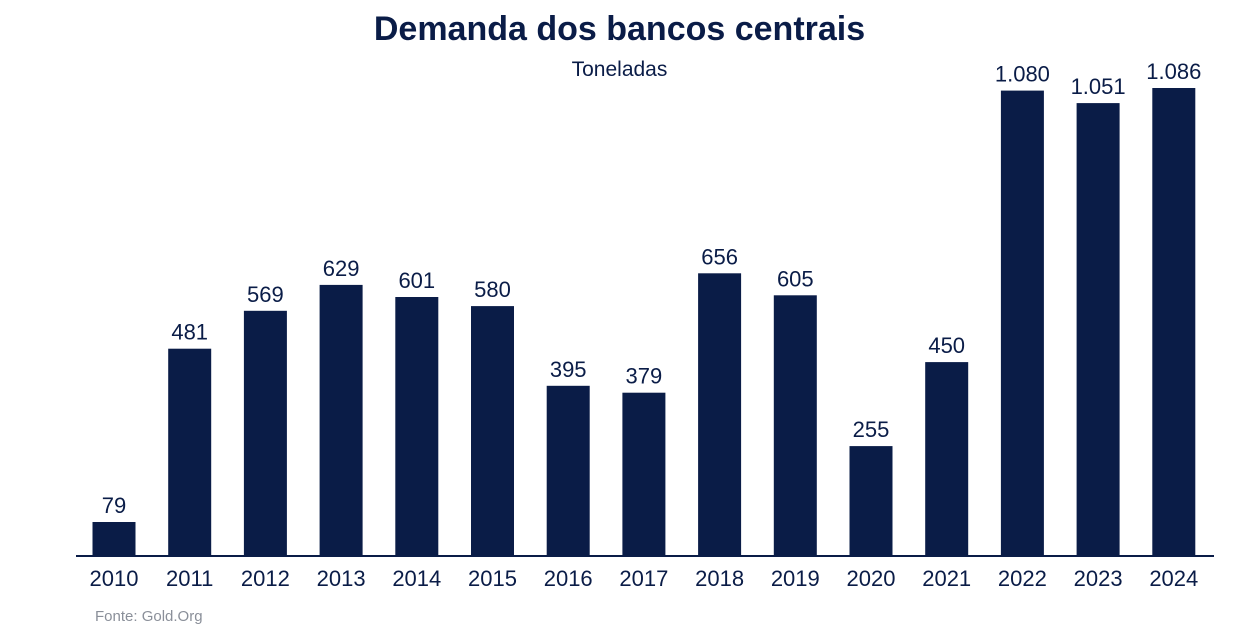  What do you see at coordinates (114, 539) in the screenshot?
I see `bar-2010` at bounding box center [114, 539].